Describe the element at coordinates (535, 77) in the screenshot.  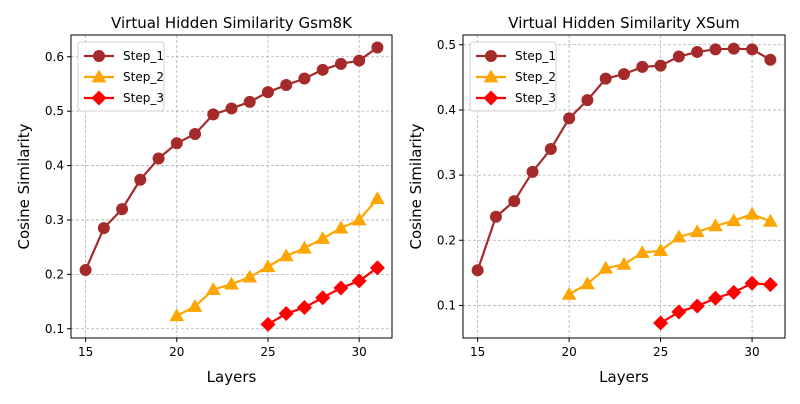
I see `legend-label-step_2: Step_2` at that location.